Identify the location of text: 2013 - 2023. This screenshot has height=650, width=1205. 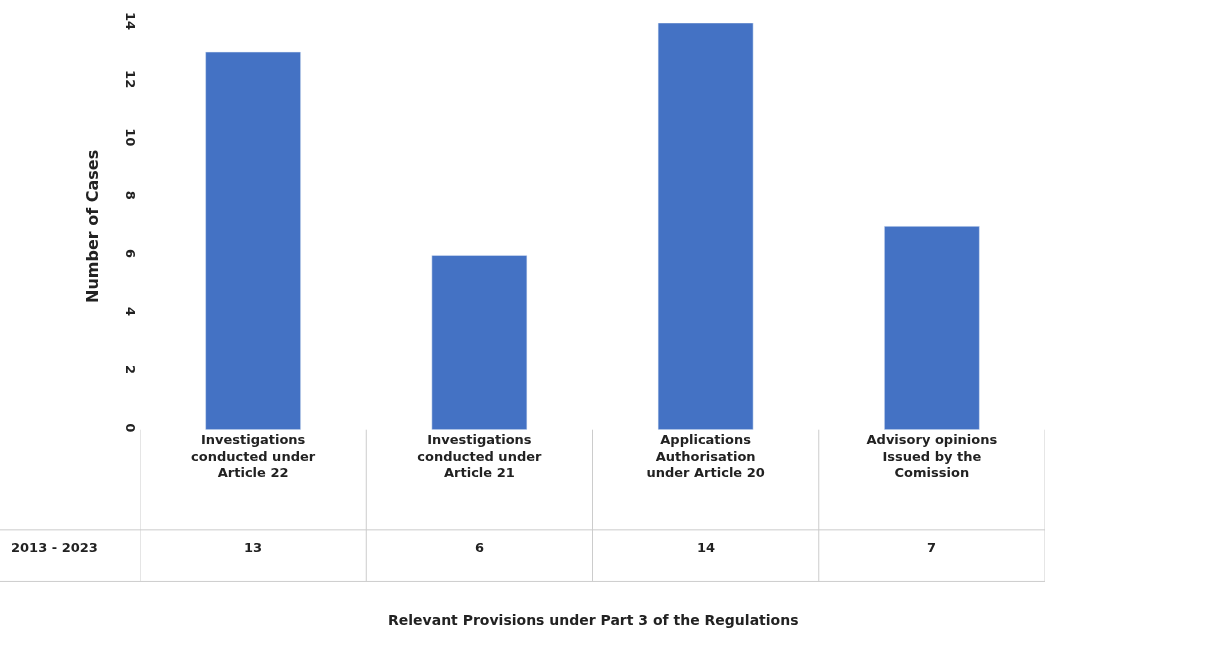
(54, 547).